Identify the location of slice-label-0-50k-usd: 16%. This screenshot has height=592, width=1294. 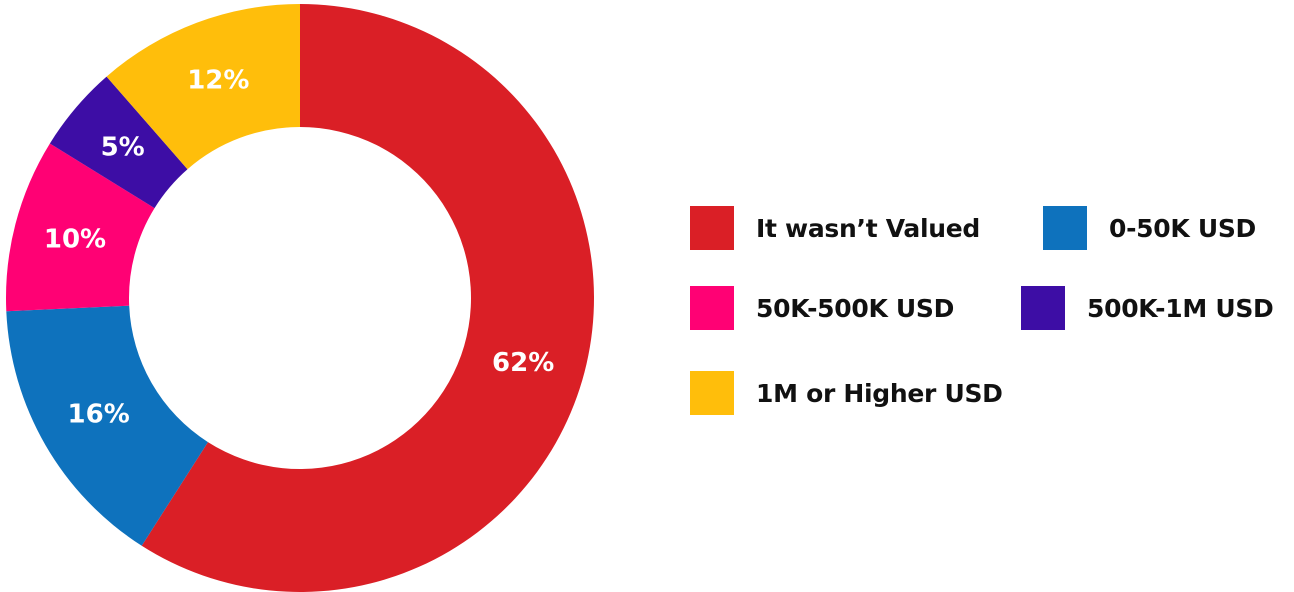
(99, 414).